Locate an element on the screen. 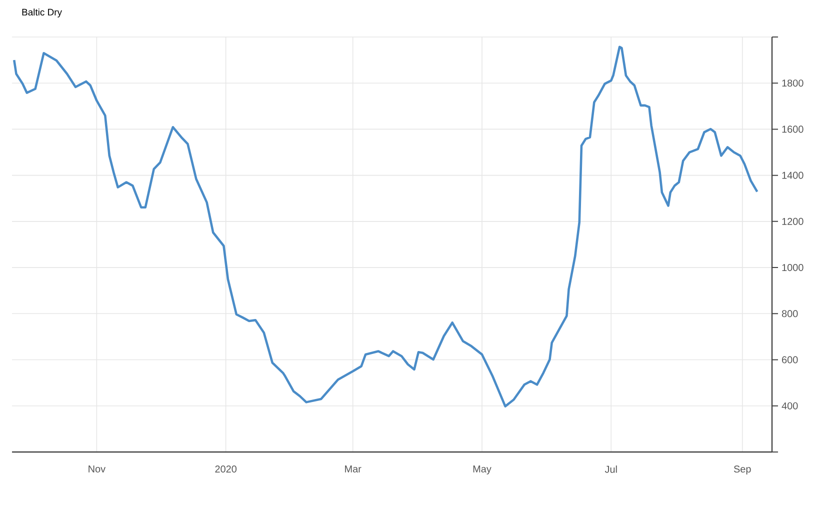 This screenshot has height=511, width=827. x-tick-label: Sep is located at coordinates (742, 470).